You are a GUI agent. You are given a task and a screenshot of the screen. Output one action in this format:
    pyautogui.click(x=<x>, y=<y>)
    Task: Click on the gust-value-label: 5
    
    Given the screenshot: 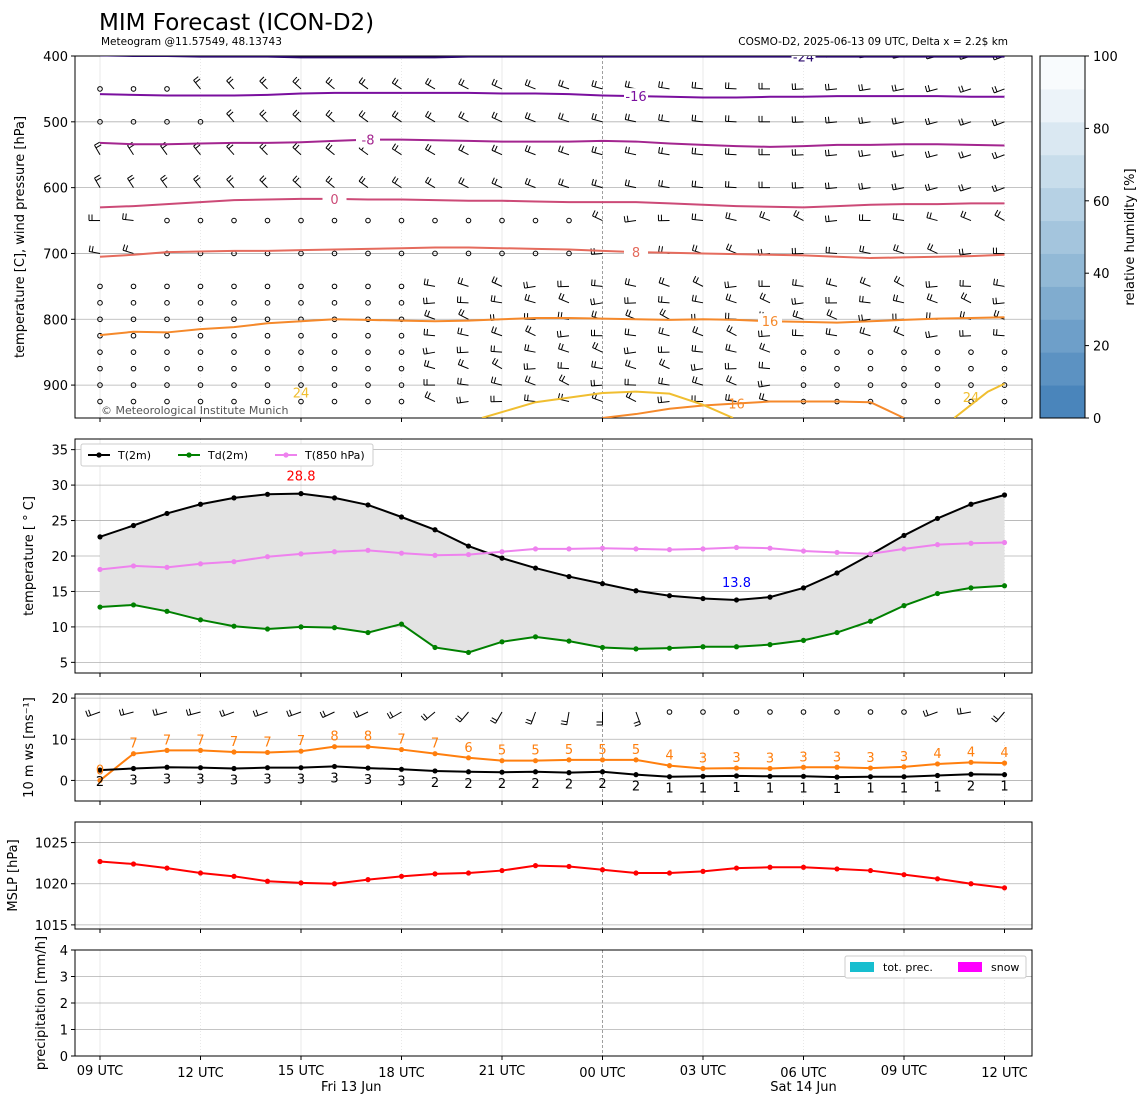 What is the action you would take?
    pyautogui.click(x=569, y=750)
    